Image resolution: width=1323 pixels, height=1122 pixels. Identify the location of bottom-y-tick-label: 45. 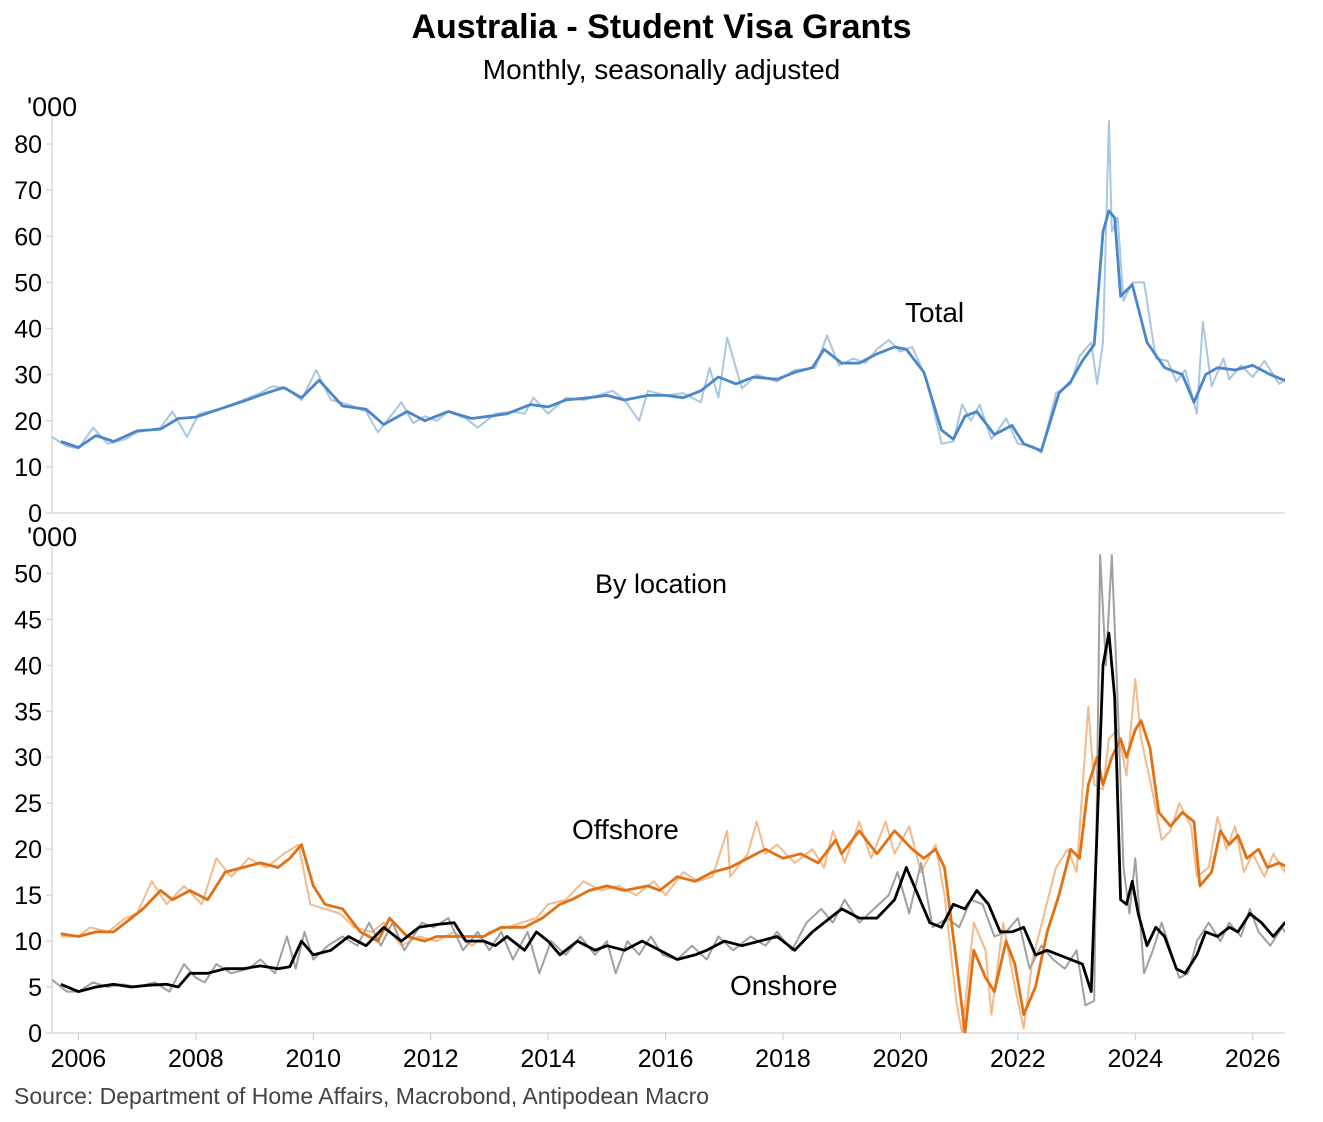
(28, 620).